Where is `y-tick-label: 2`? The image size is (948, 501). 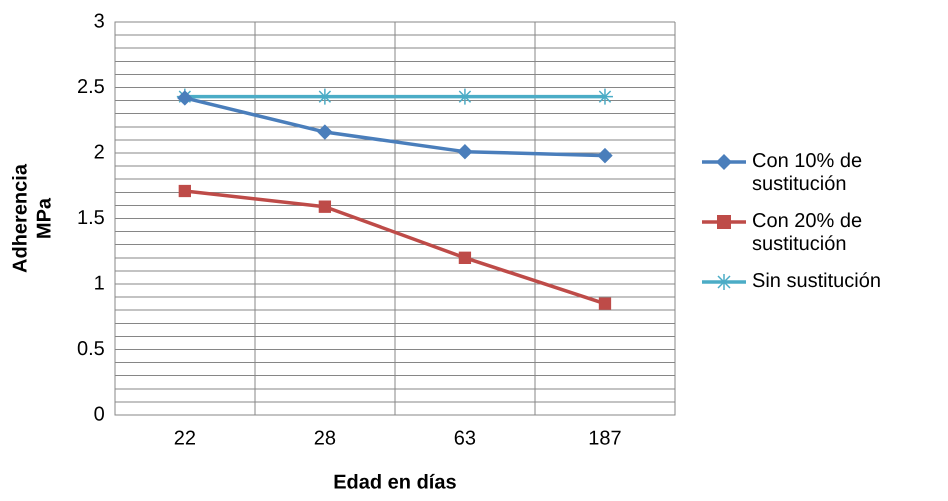 y-tick-label: 2 is located at coordinates (99, 153).